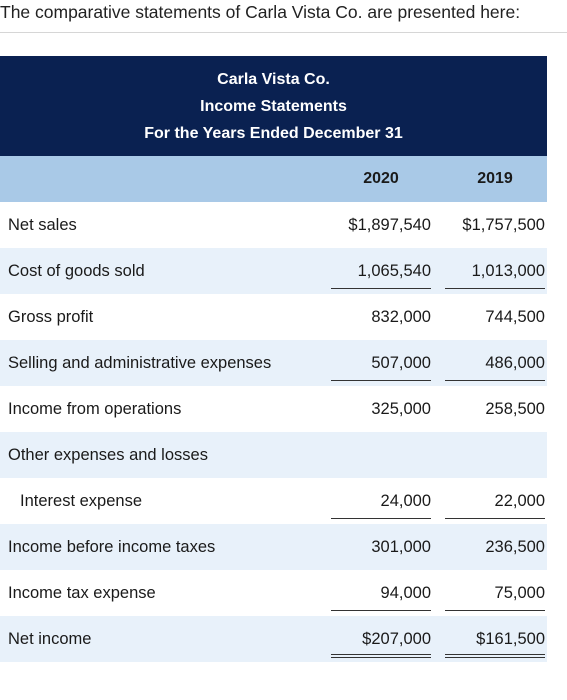 The height and width of the screenshot is (700, 567). Describe the element at coordinates (81, 501) in the screenshot. I see `row-label: Interest expense` at that location.